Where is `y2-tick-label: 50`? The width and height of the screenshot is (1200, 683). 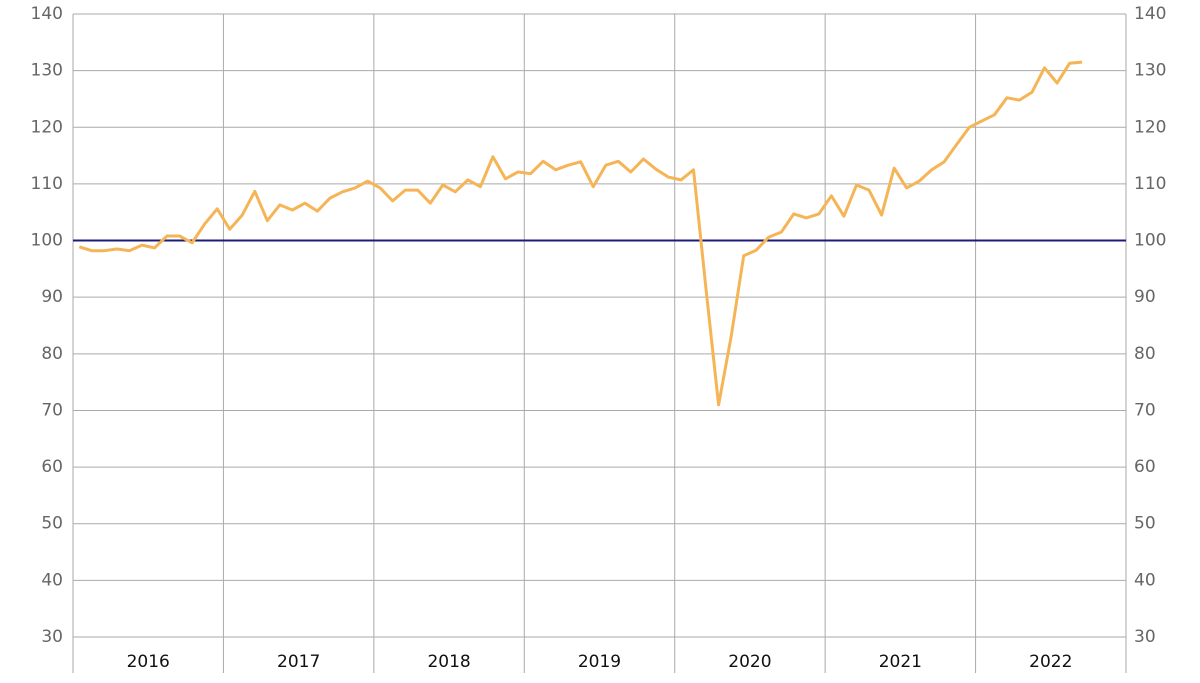
y2-tick-label: 50 is located at coordinates (1145, 524).